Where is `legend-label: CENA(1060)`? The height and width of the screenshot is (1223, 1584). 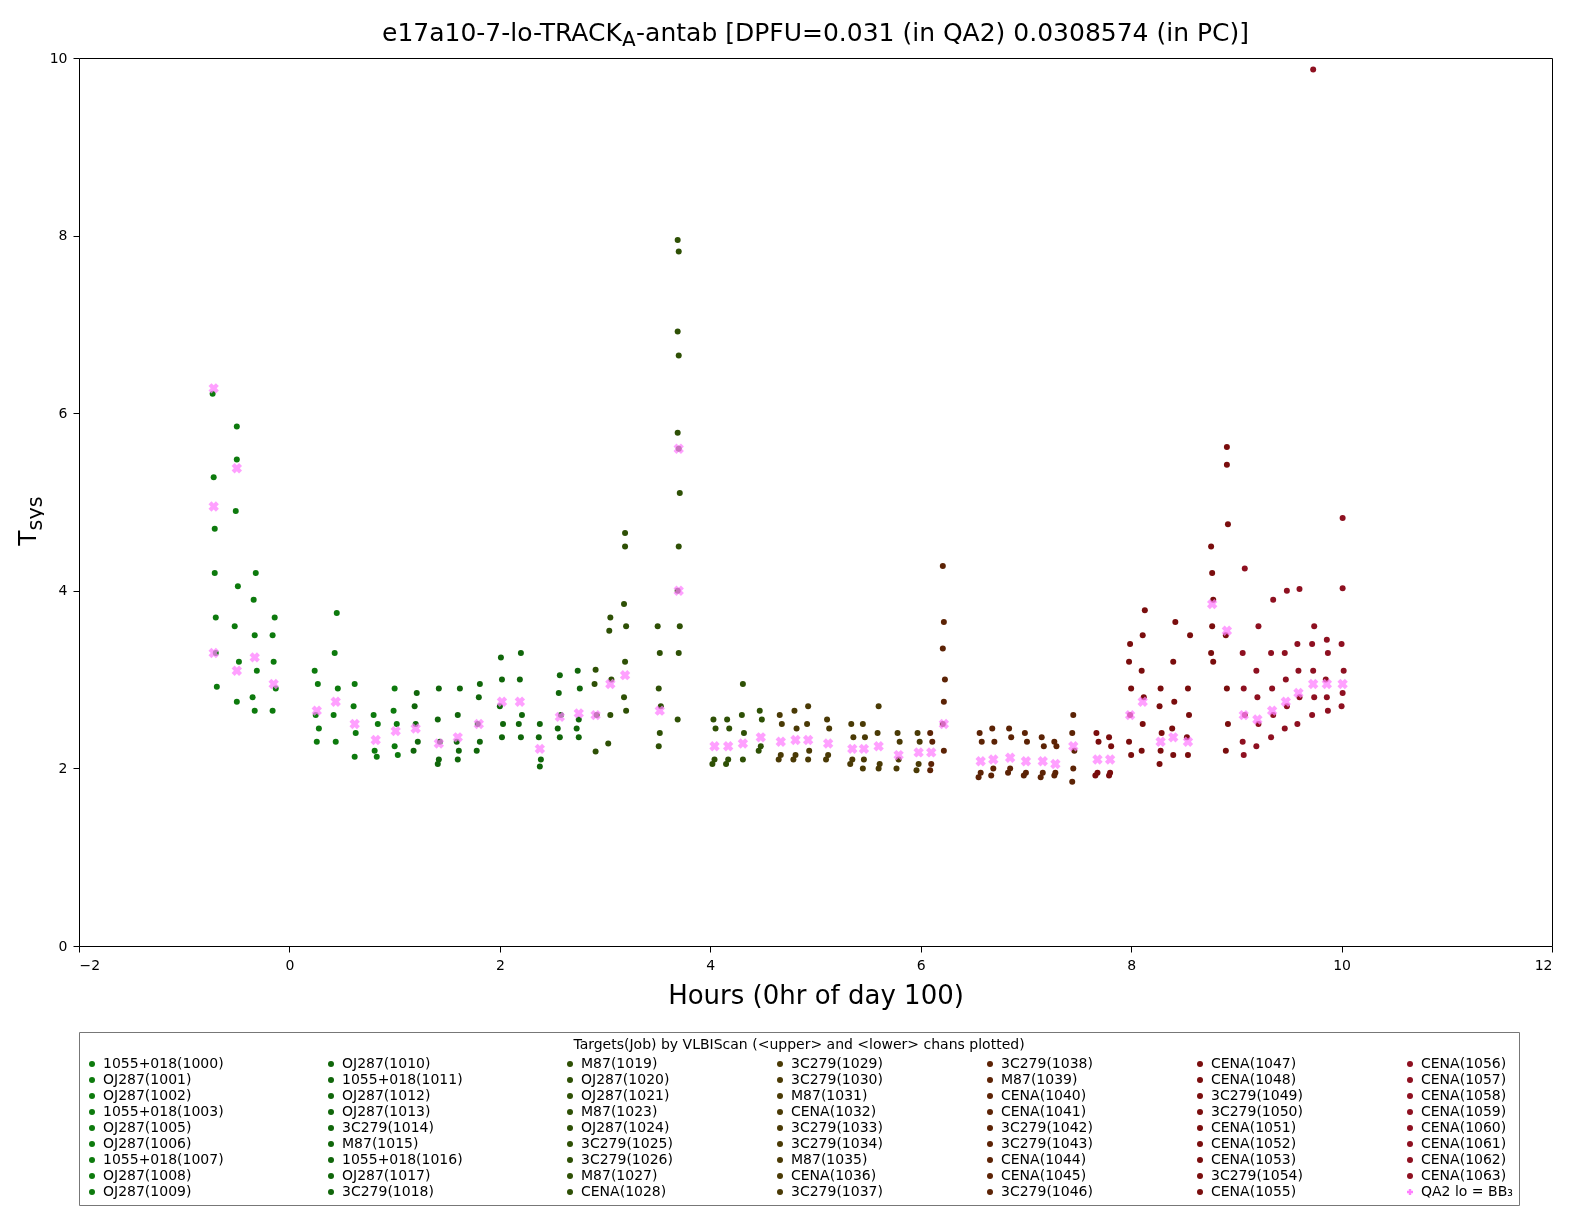
legend-label: CENA(1060) is located at coordinates (1464, 1127).